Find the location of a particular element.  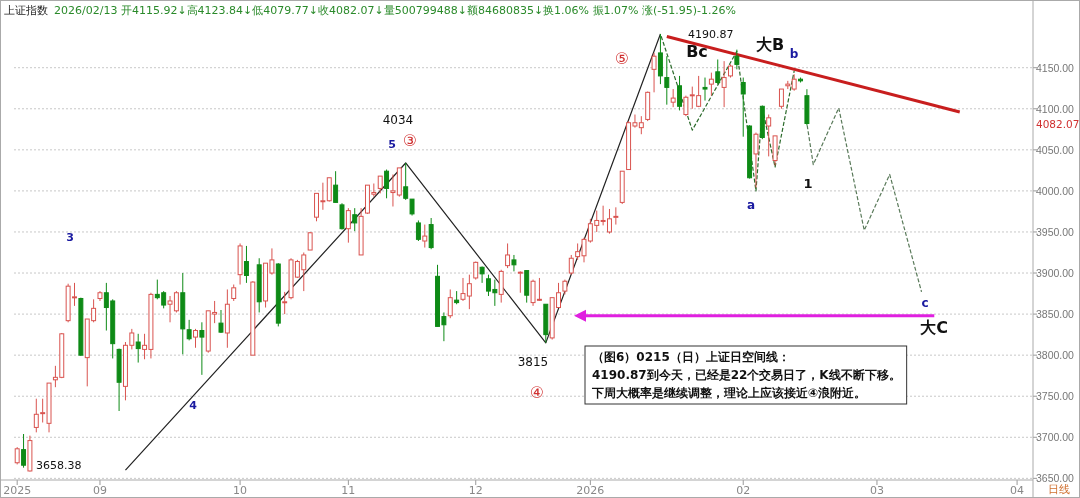

y-tick-label: 3900.00 is located at coordinates (1055, 273).